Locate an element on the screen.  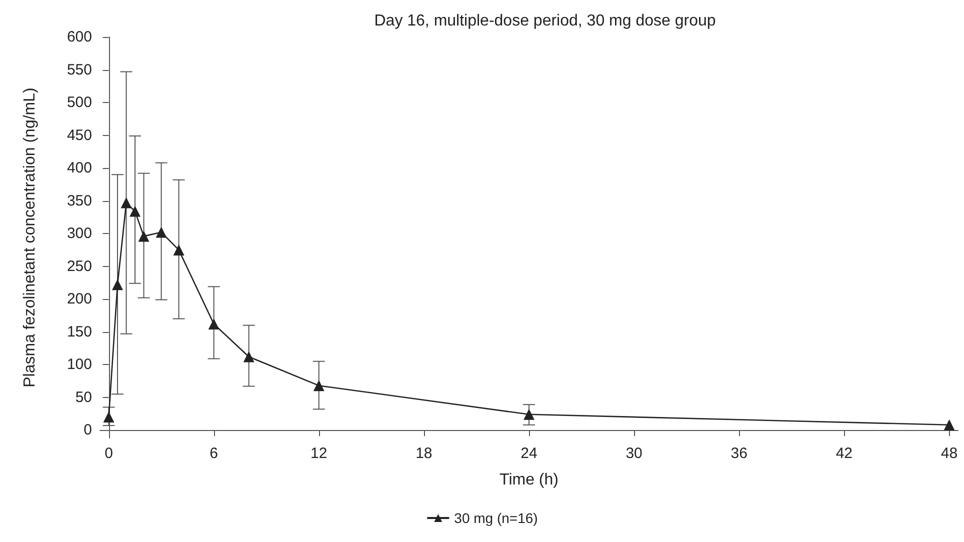
y-tick-label: 200 is located at coordinates (79, 299).